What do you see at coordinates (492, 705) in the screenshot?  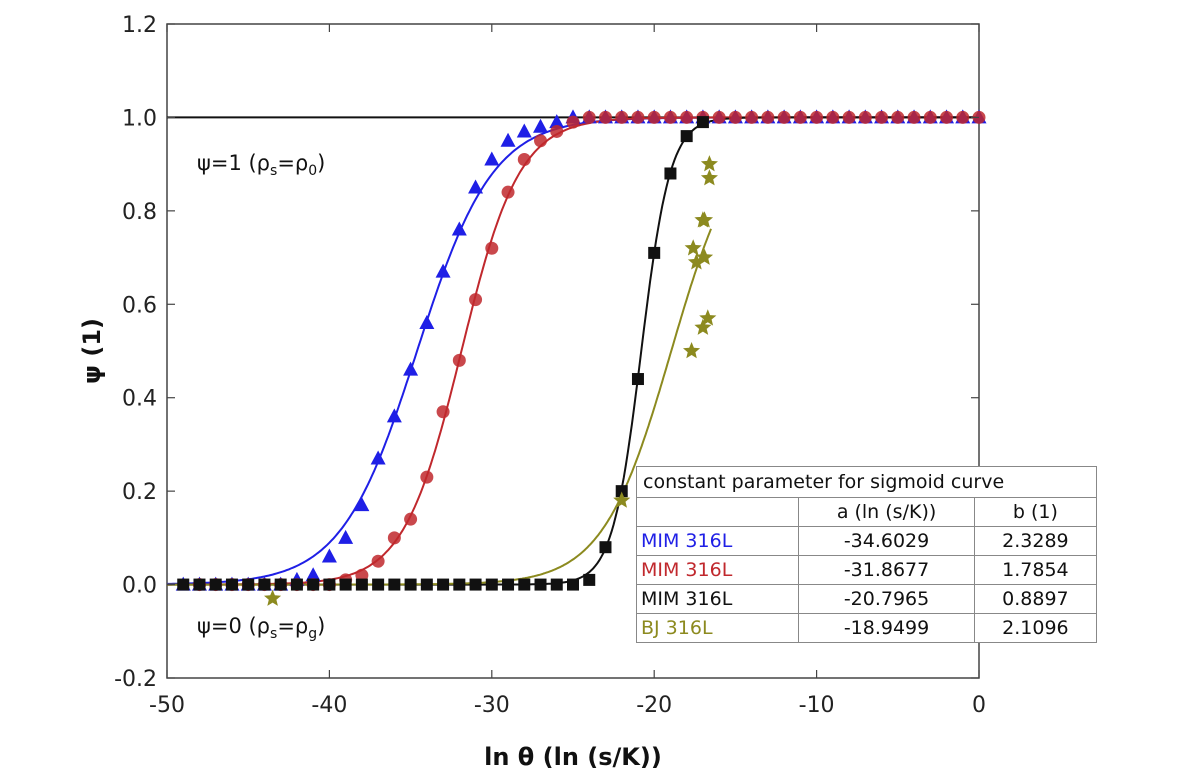 I see `x-tick-label: -30` at bounding box center [492, 705].